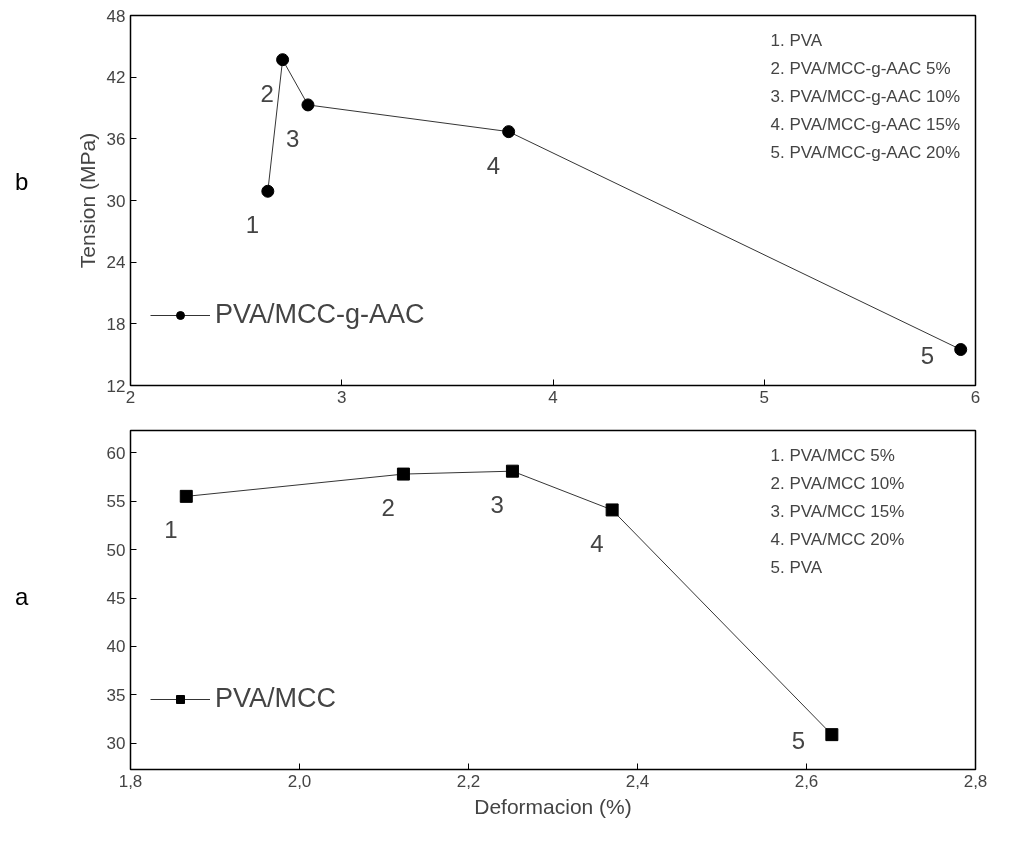 This screenshot has width=1023, height=844. I want to click on x-tick-label: 5, so click(764, 397).